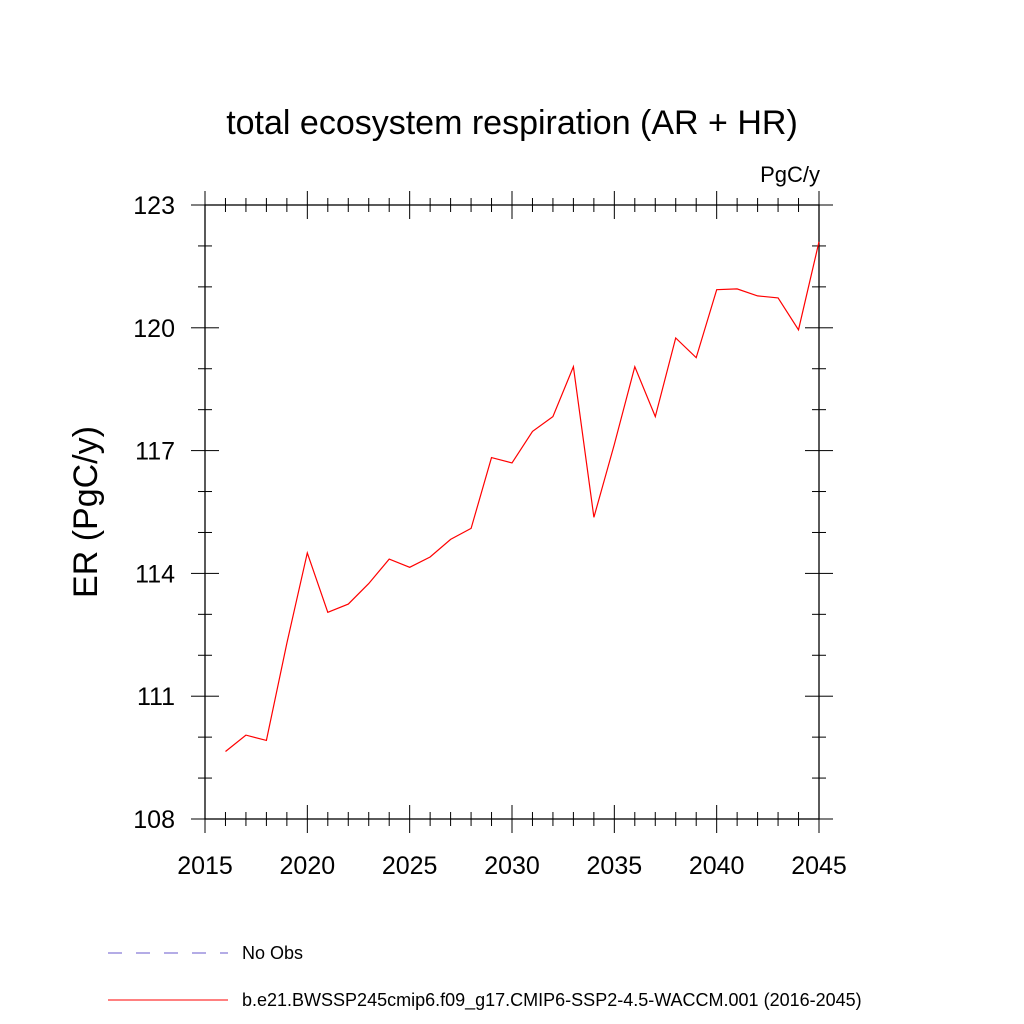 The image size is (1024, 1024). I want to click on y-tick-label: 120, so click(154, 329).